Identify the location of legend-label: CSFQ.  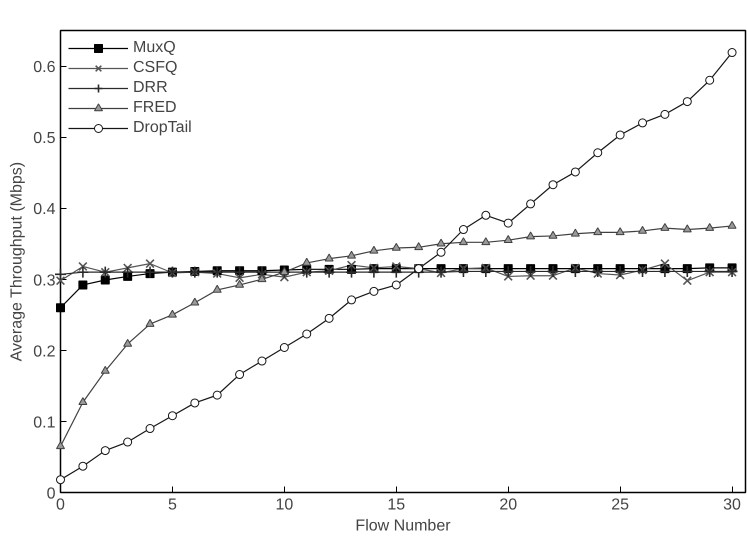
(155, 68).